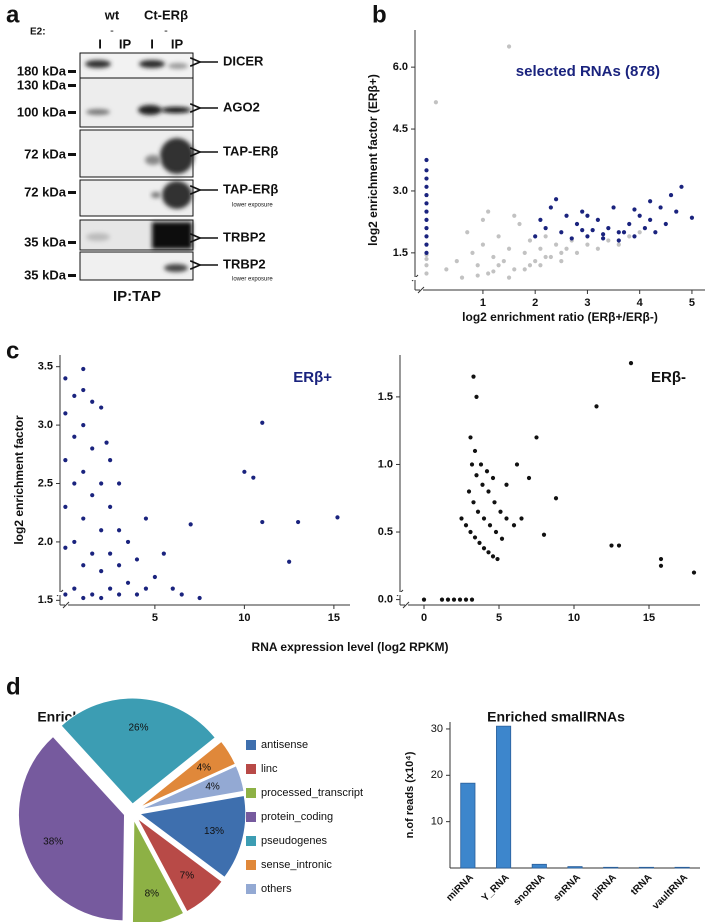 Image resolution: width=708 pixels, height=922 pixels. What do you see at coordinates (177, 43) in the screenshot?
I see `lane-label: IP` at bounding box center [177, 43].